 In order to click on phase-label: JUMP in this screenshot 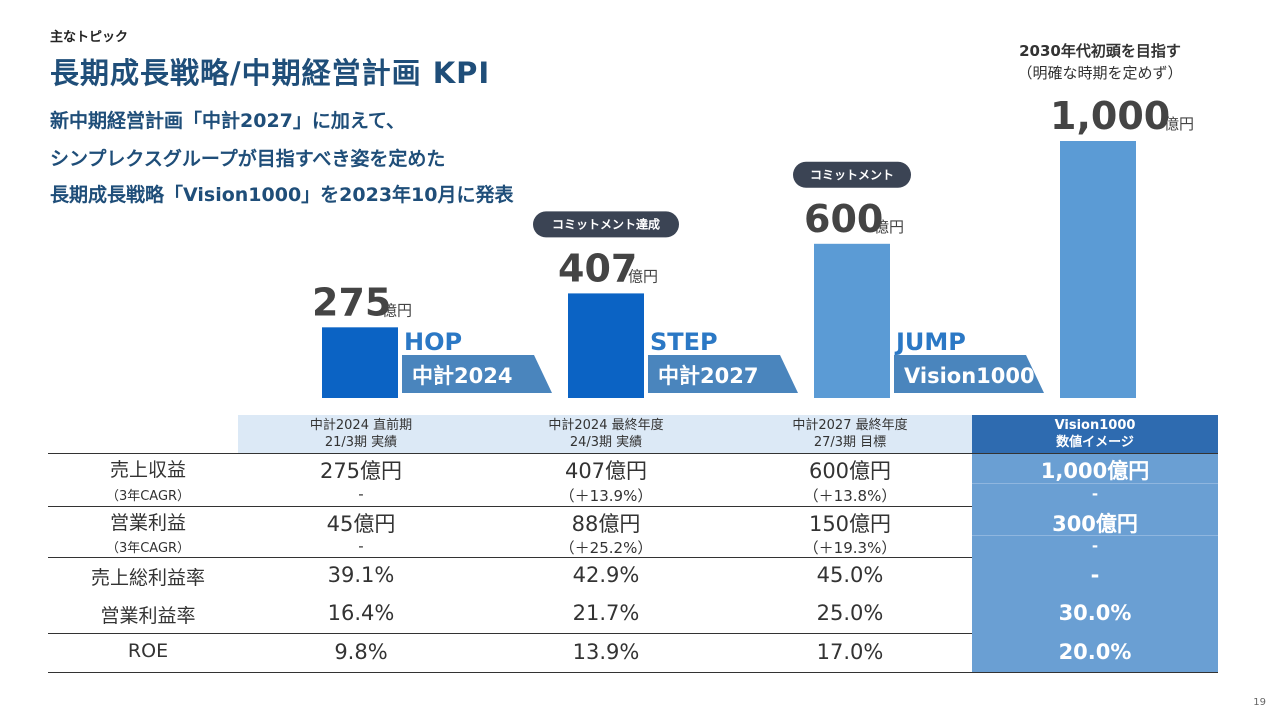, I will do `click(930, 342)`.